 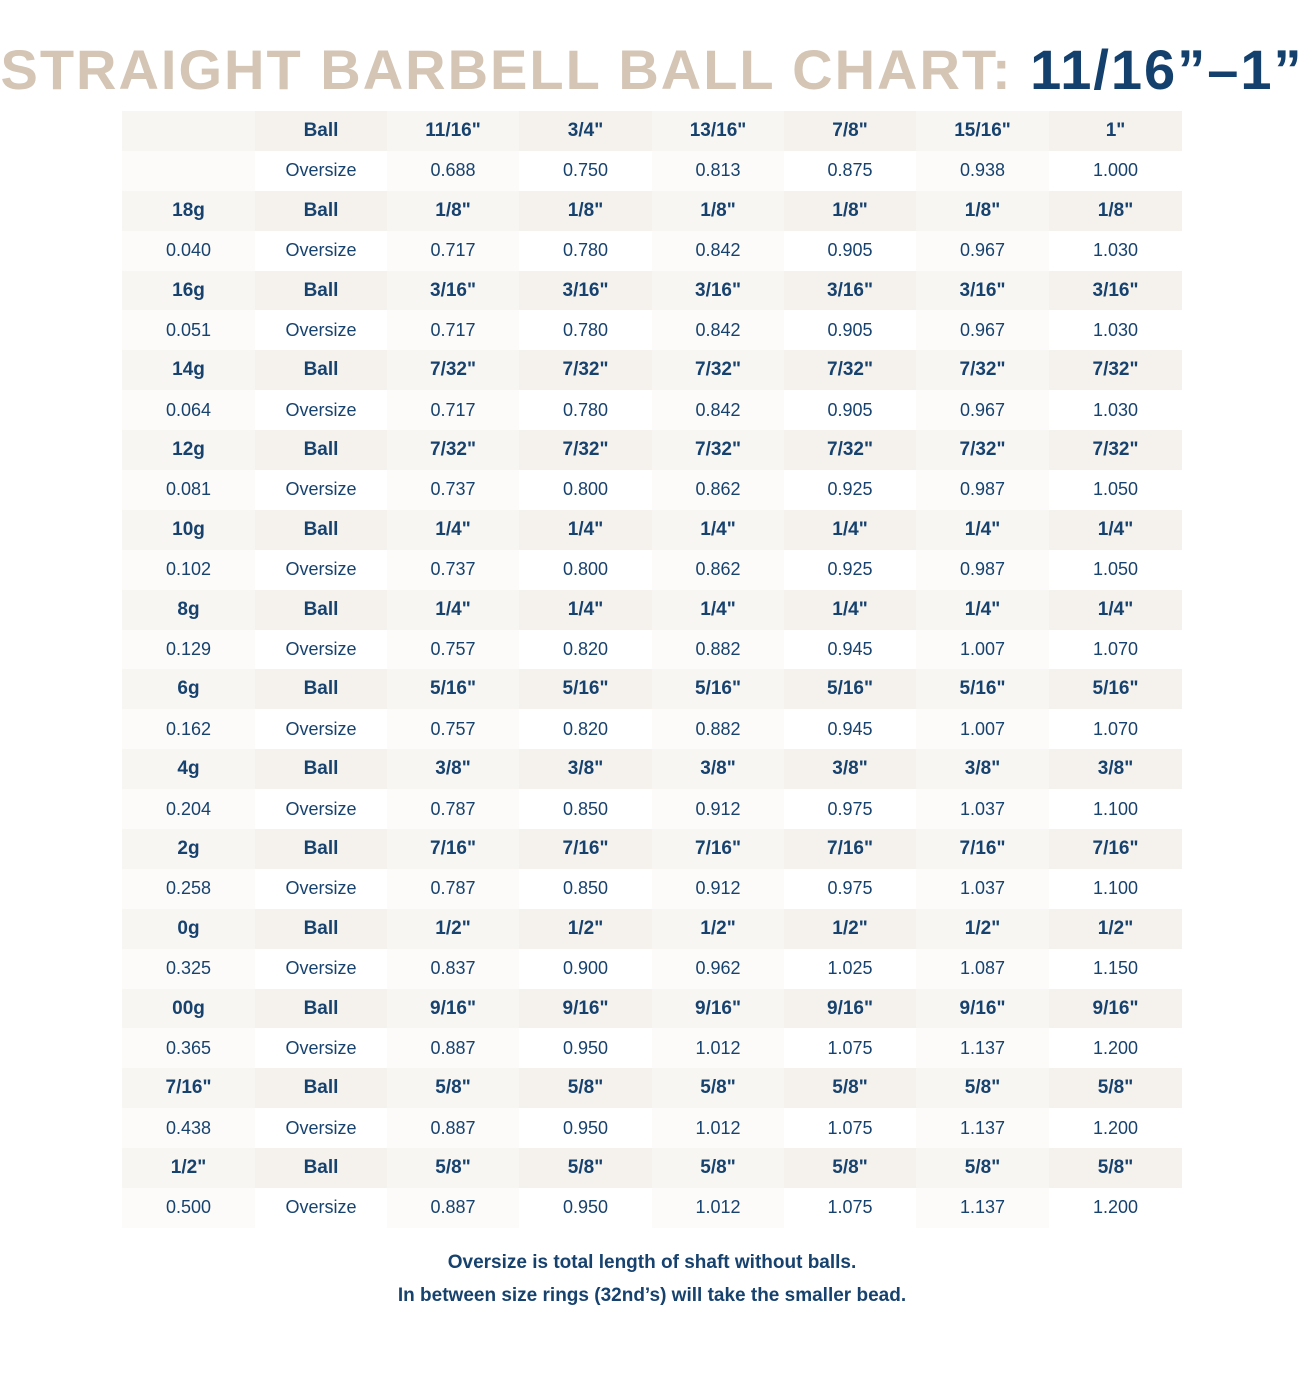 What do you see at coordinates (1115, 1208) in the screenshot?
I see `oversize-value-cell: 1.200` at bounding box center [1115, 1208].